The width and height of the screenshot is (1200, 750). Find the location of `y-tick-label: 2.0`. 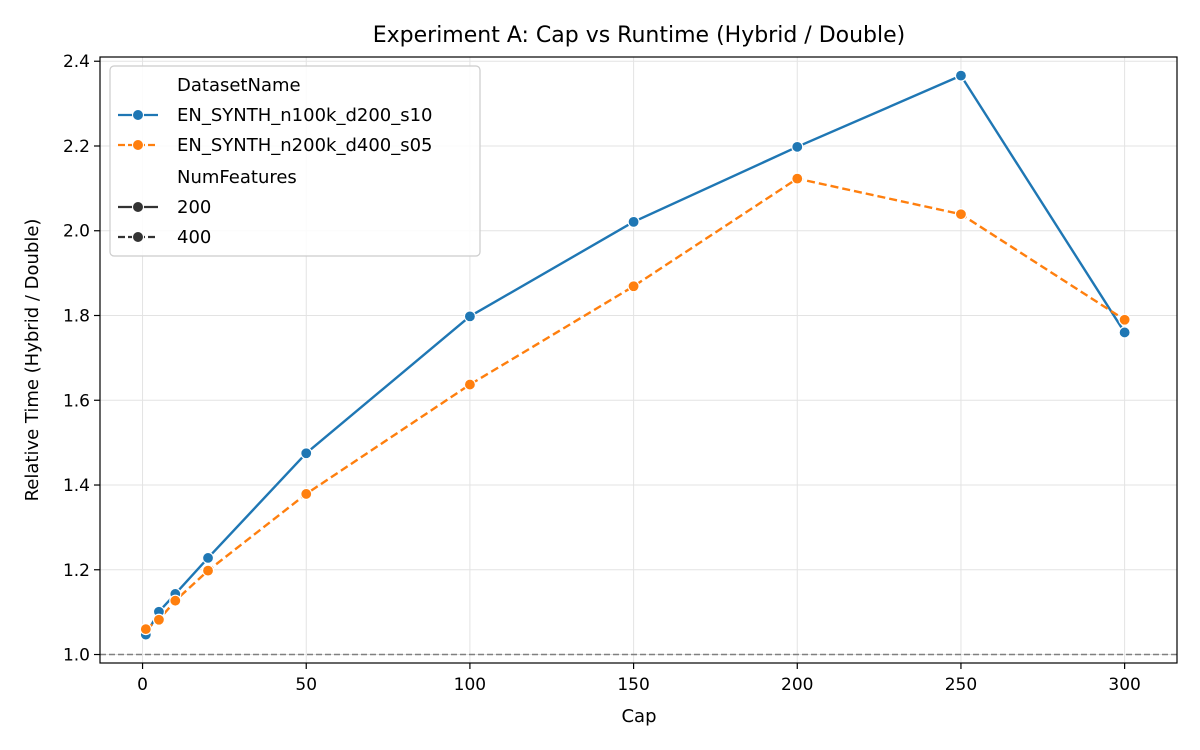

y-tick-label: 2.0 is located at coordinates (76, 232).